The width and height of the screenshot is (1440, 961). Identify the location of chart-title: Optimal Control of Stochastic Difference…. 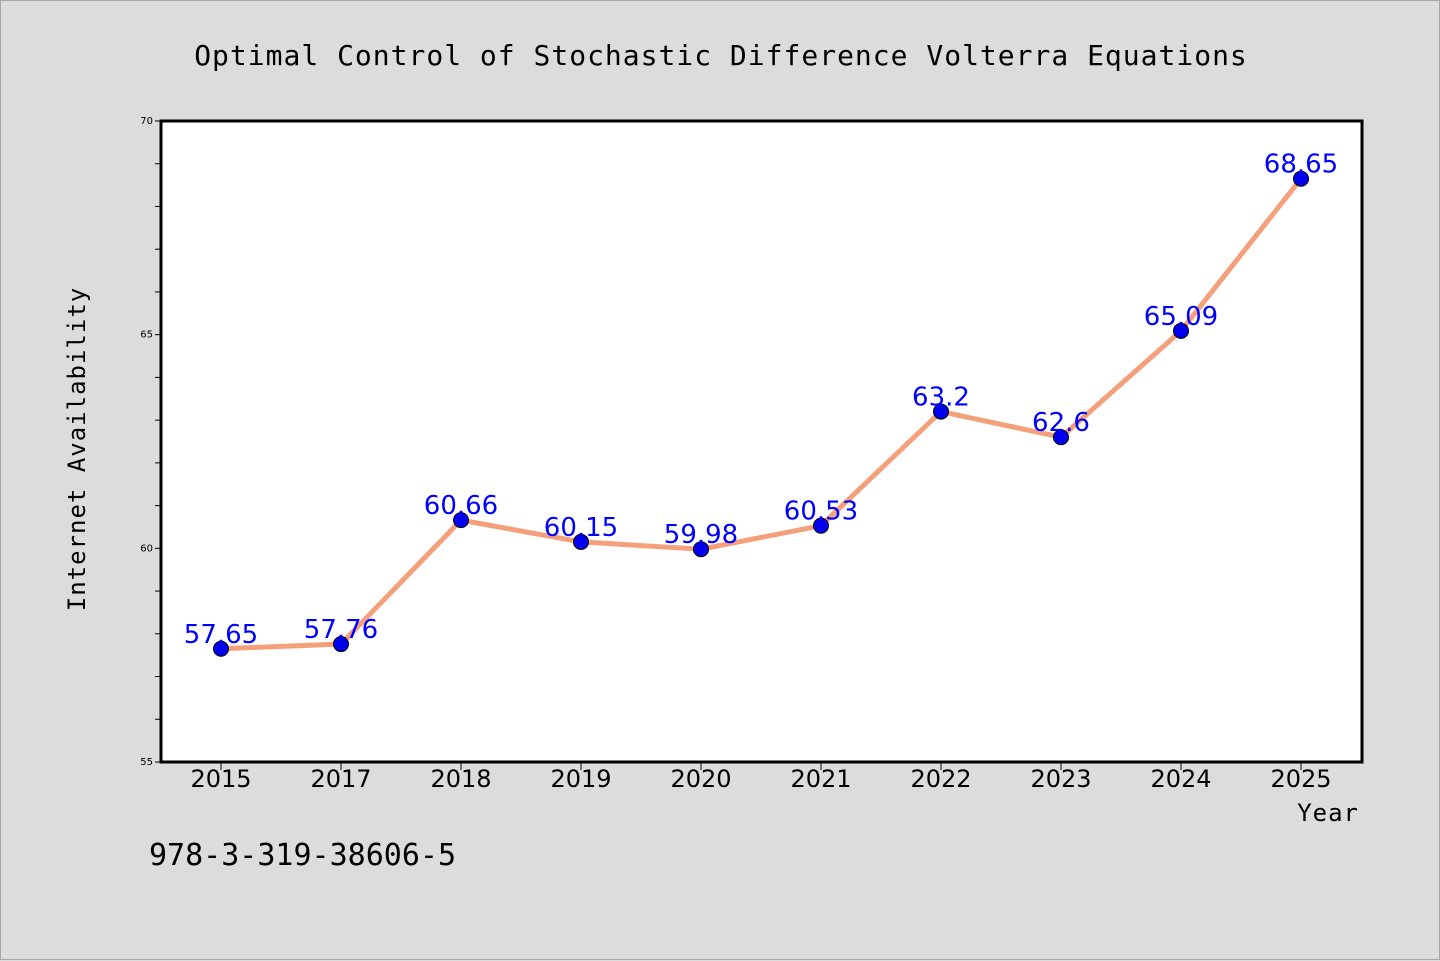
(721, 55).